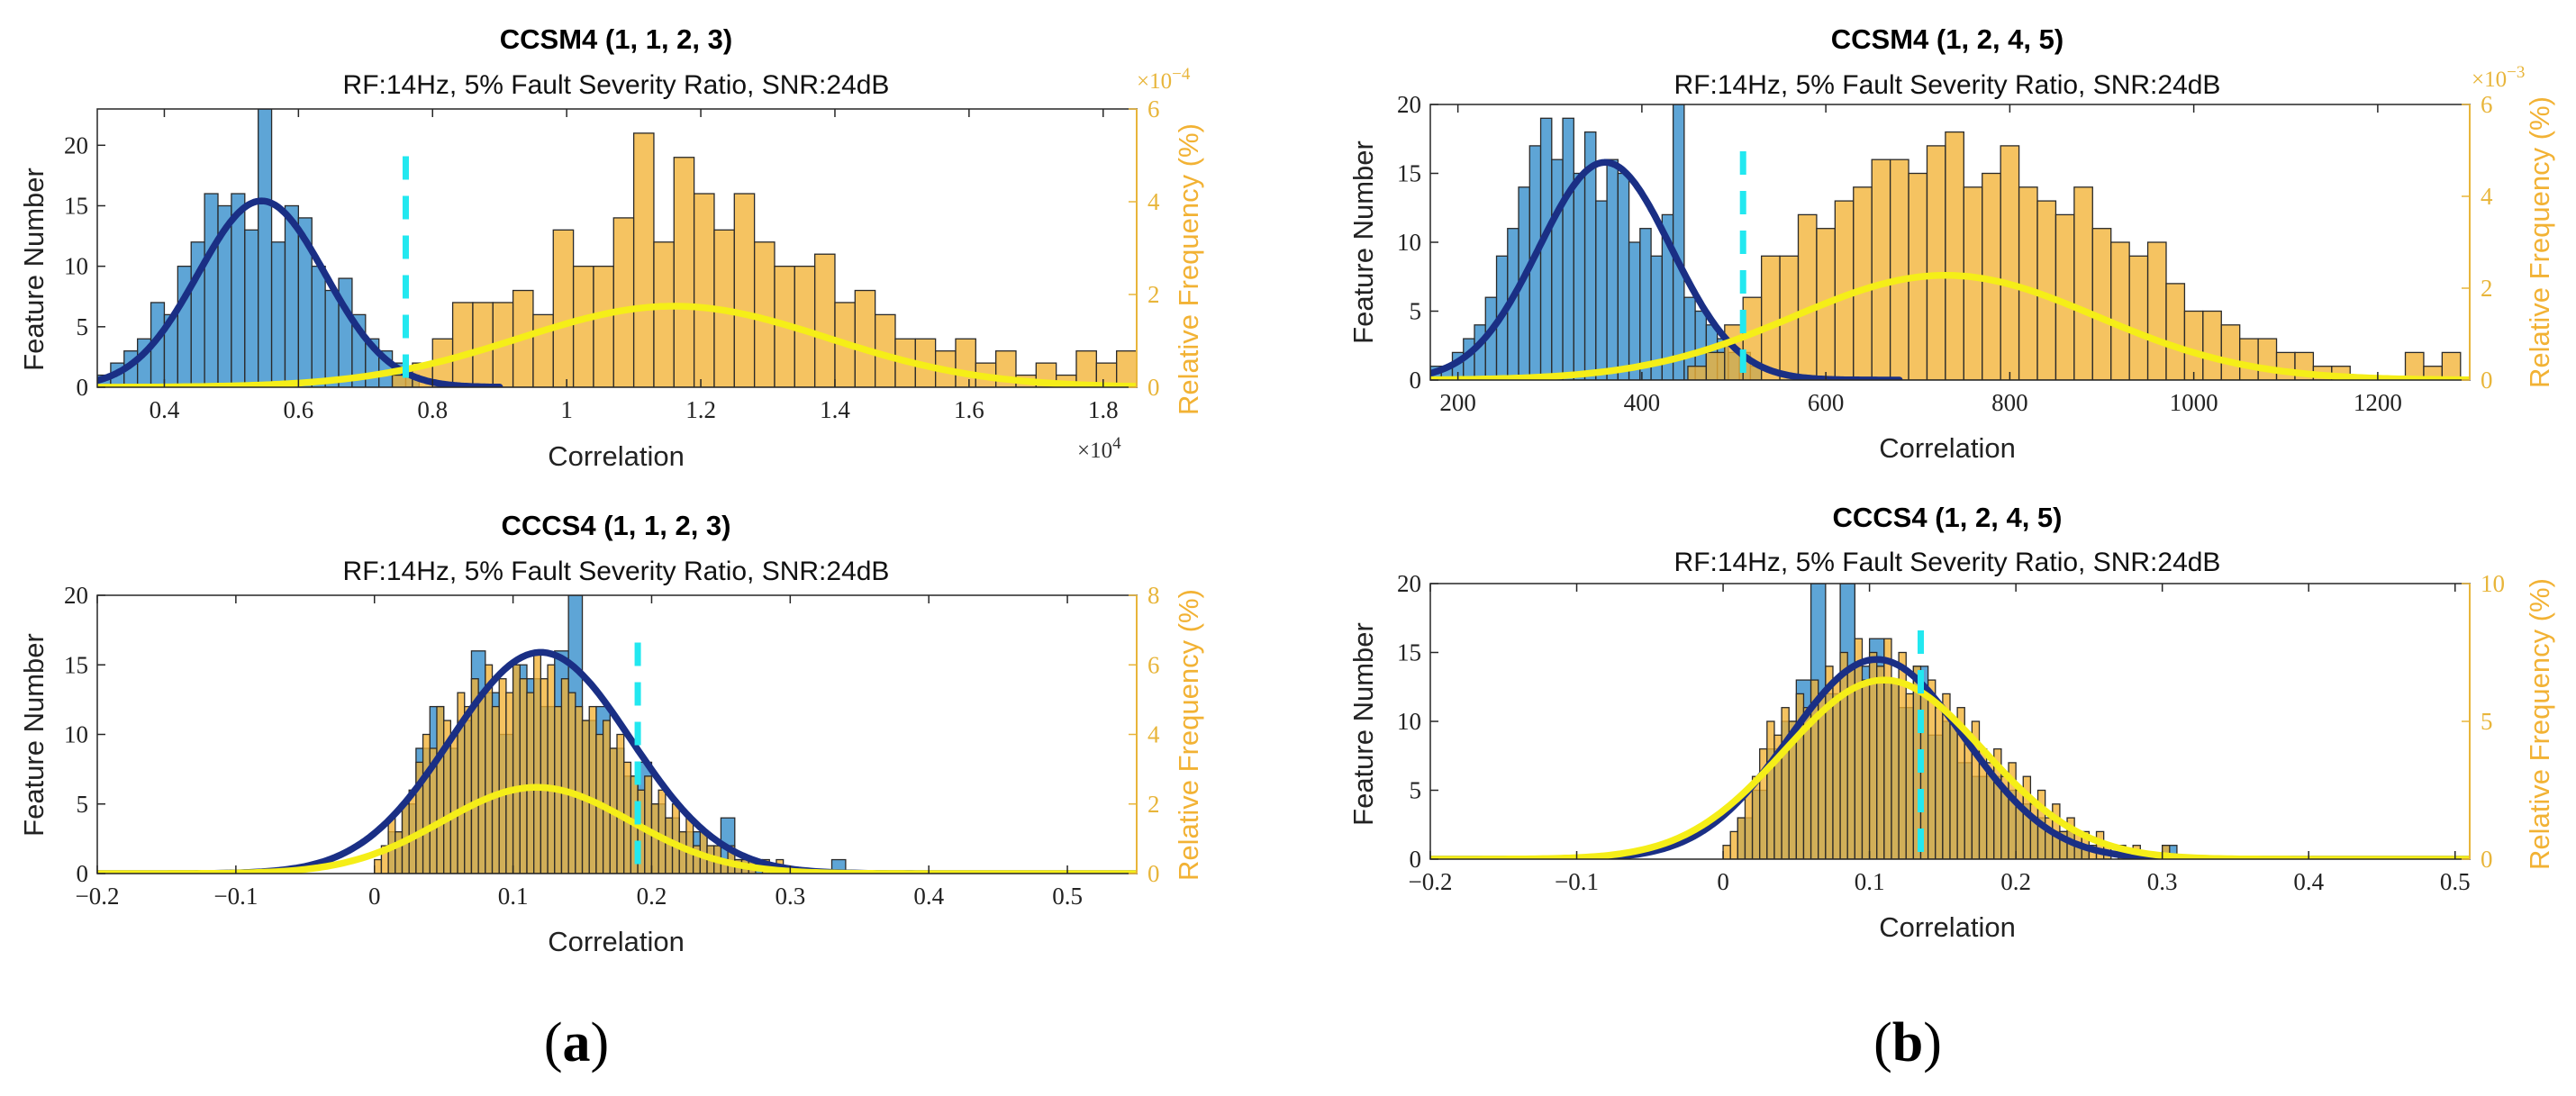 This screenshot has width=2576, height=1096. I want to click on x-tick-label: −0.2, so click(1431, 881).